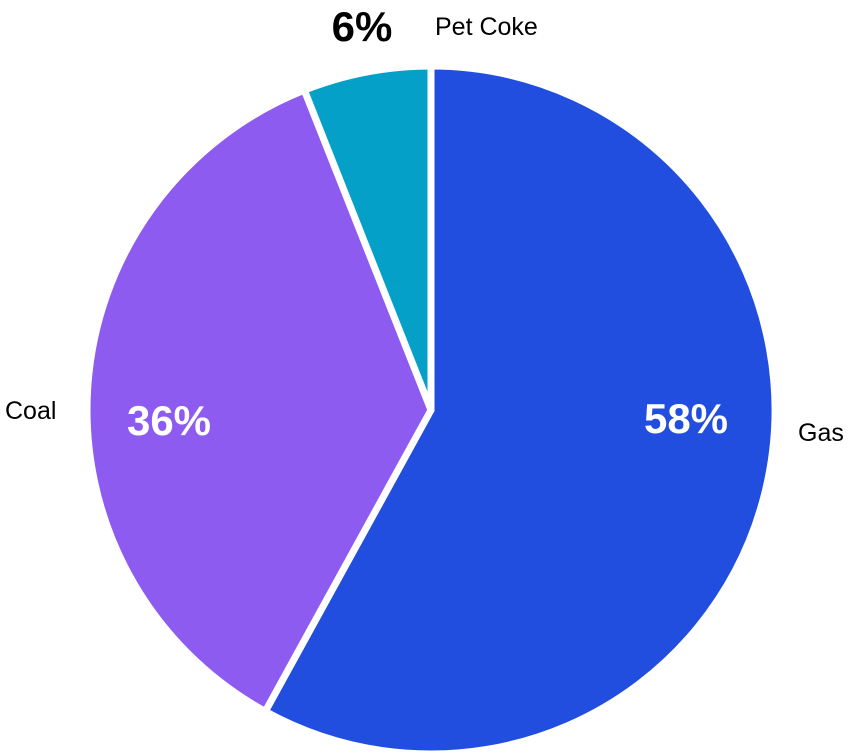 The width and height of the screenshot is (852, 754). Describe the element at coordinates (169, 420) in the screenshot. I see `value-label-coal: 36%` at that location.